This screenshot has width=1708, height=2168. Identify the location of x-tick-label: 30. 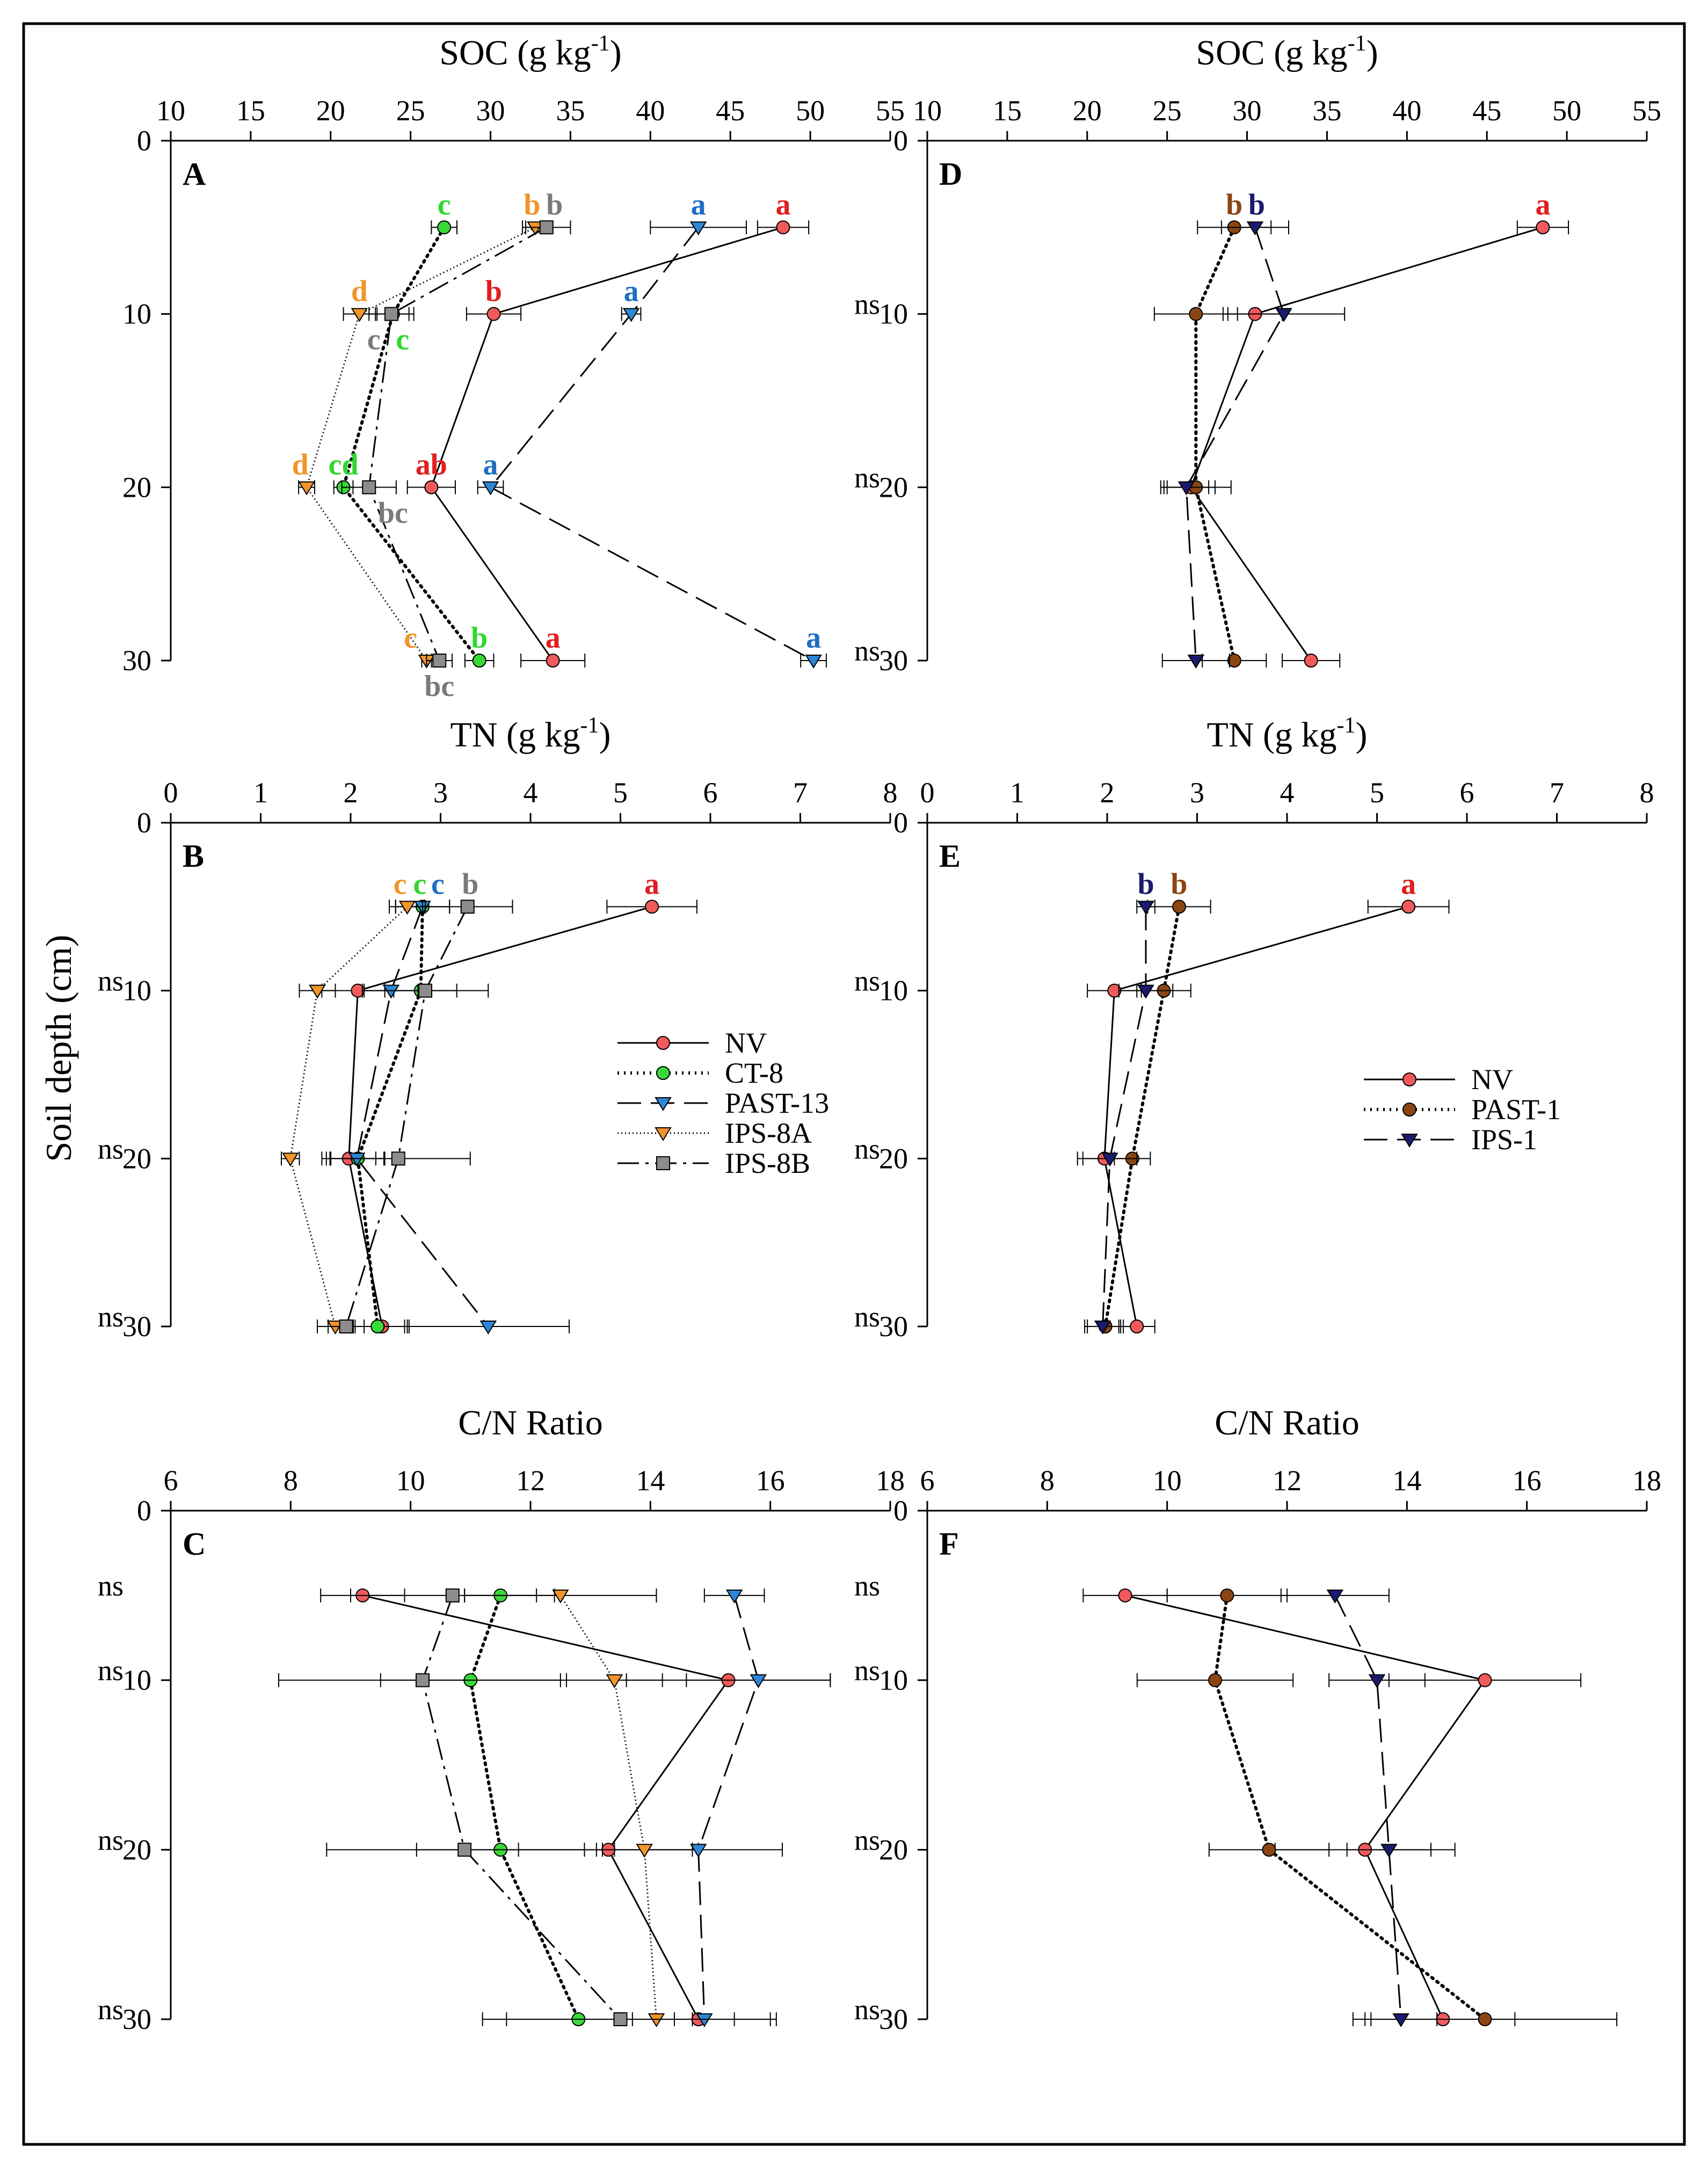
(490, 111).